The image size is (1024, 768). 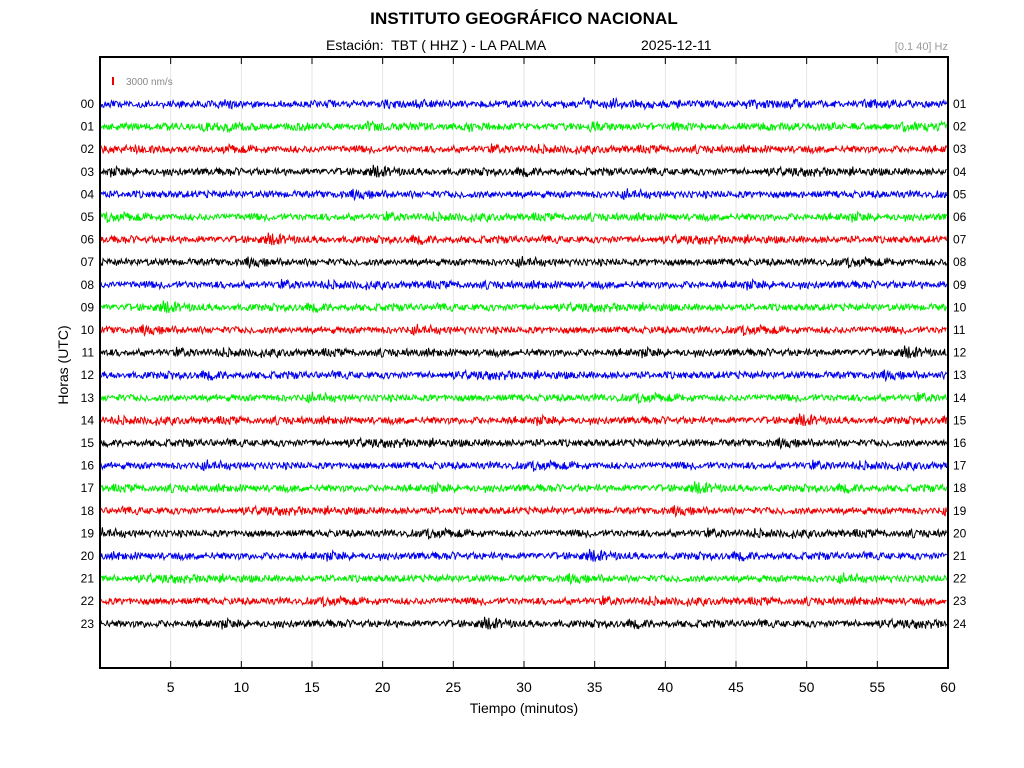 I want to click on right-hour-label: 05, so click(x=960, y=194).